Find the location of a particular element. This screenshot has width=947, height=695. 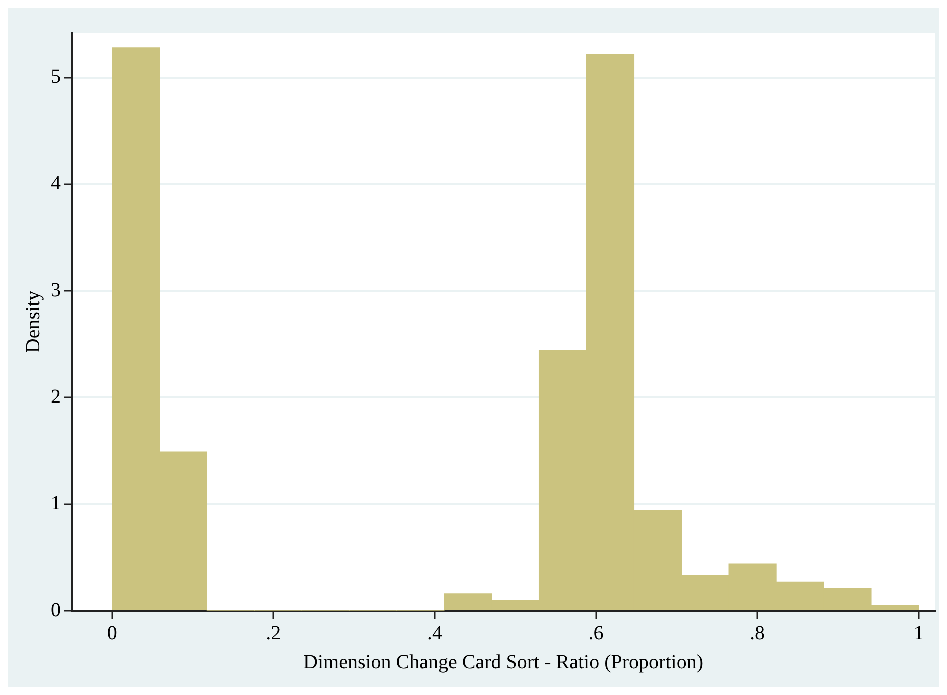

x-tick-label: .4 is located at coordinates (434, 633).